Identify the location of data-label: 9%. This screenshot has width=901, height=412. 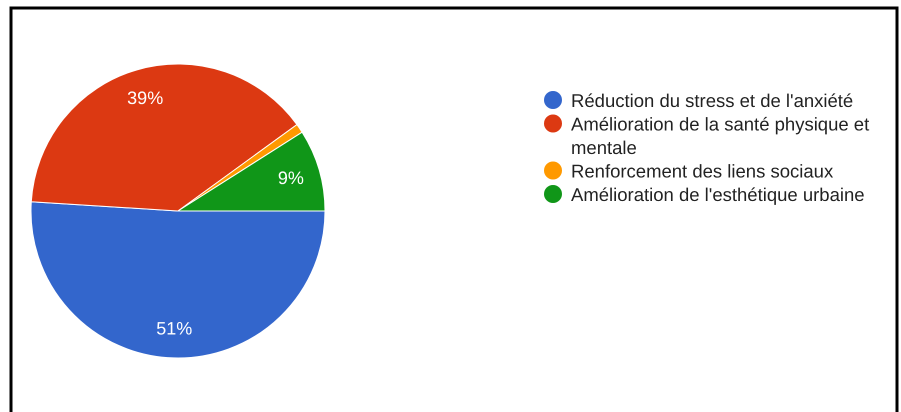
(291, 178).